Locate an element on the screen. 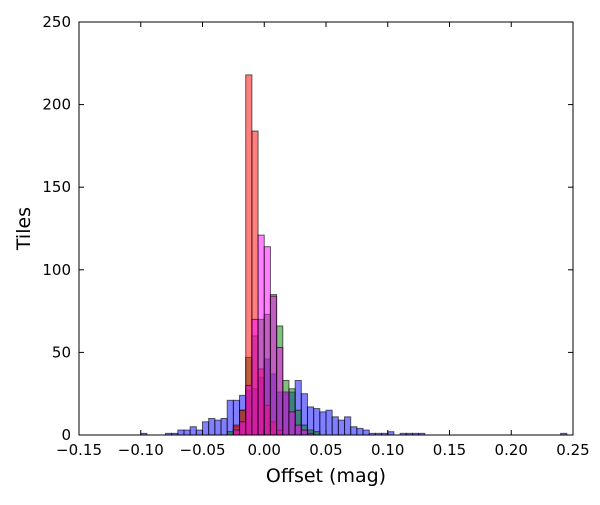  y-tick-label: 200 is located at coordinates (56, 105).